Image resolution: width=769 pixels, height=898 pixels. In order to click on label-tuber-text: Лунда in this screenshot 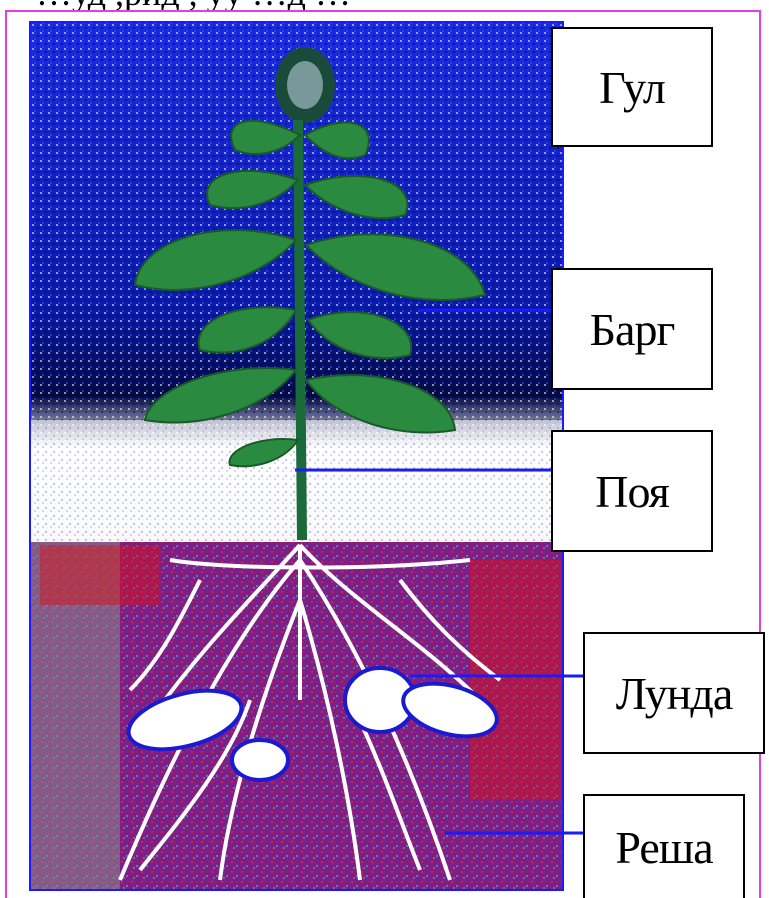, I will do `click(674, 693)`.